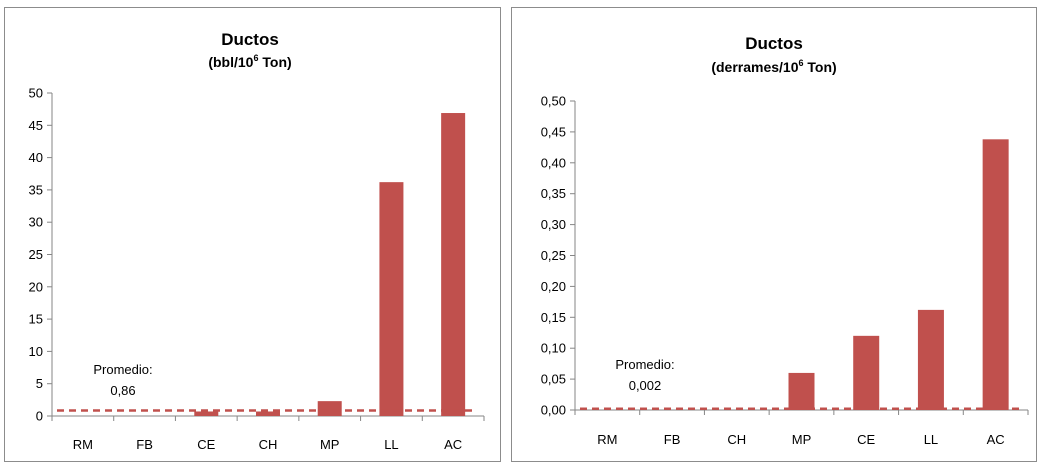  Describe the element at coordinates (553, 131) in the screenshot. I see `y-tick-label: 0,45` at that location.